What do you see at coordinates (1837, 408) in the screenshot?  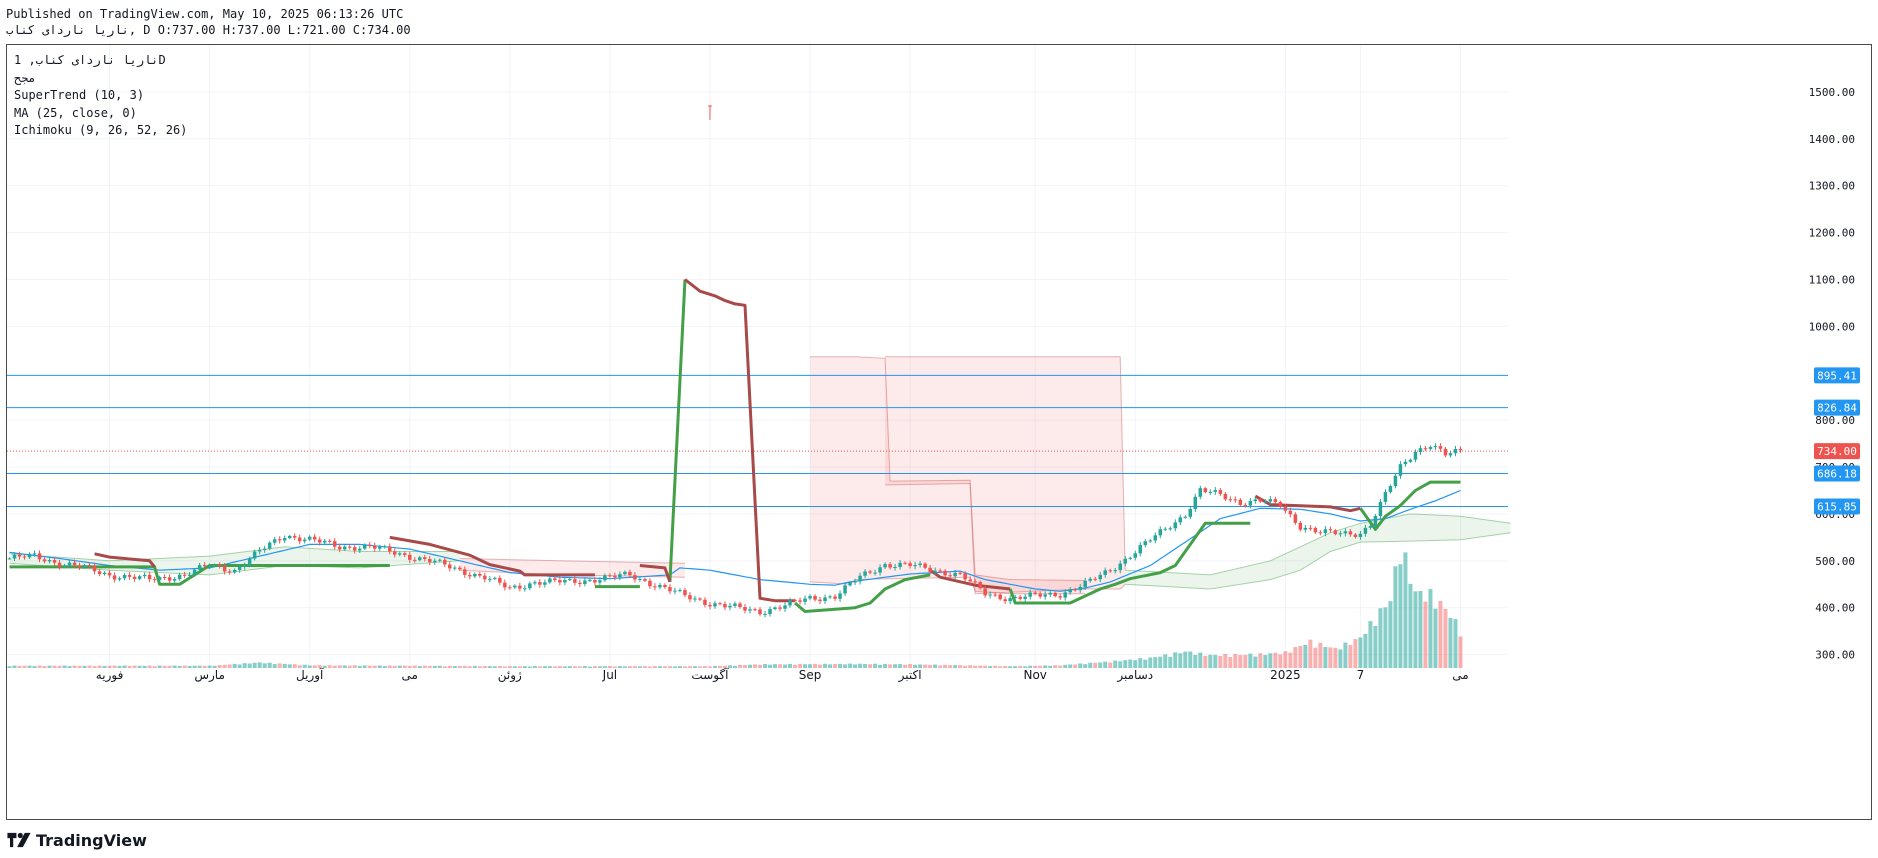 I see `hline-826.84-label: 826.84` at bounding box center [1837, 408].